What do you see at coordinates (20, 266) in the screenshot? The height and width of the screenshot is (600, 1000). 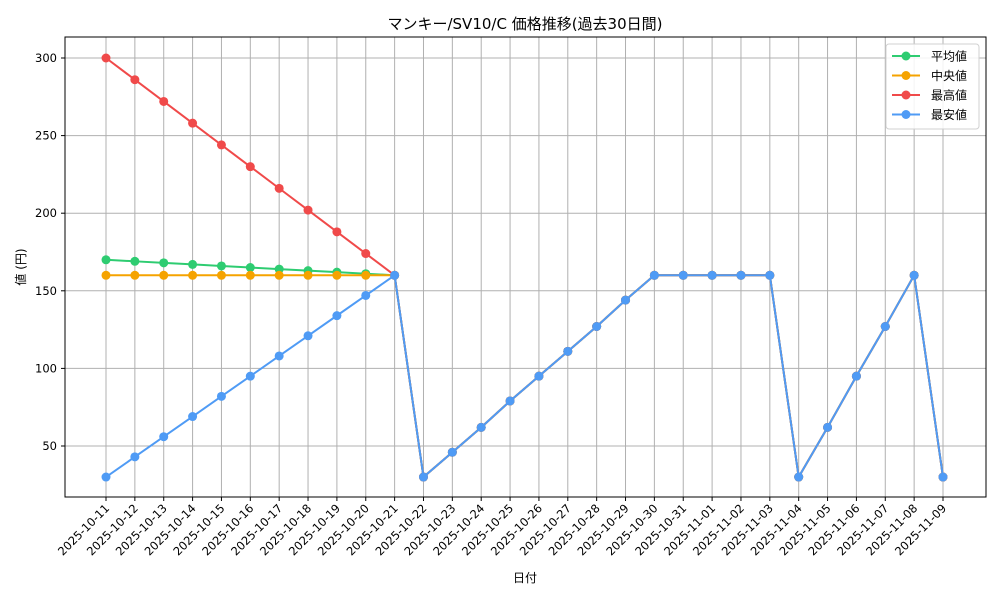 I see `y-axis-label: 値 (円)` at bounding box center [20, 266].